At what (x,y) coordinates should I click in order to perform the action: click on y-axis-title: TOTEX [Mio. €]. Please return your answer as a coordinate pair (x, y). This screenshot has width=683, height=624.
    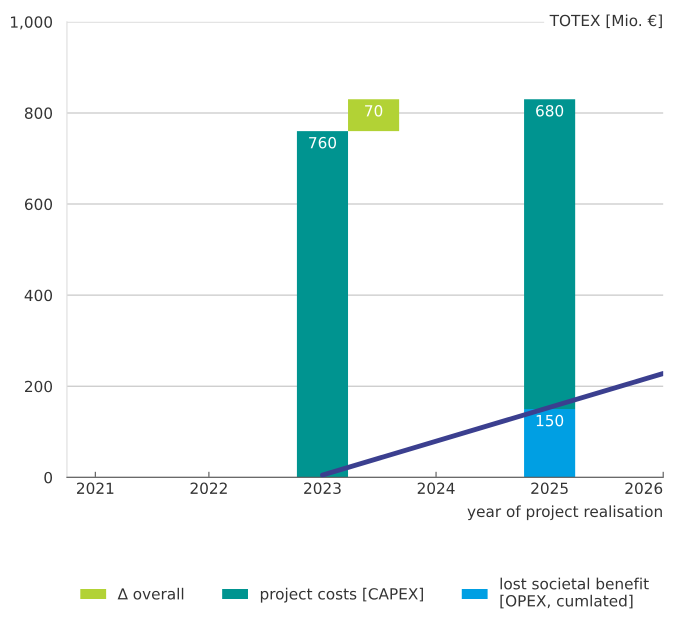
    Looking at the image, I should click on (606, 21).